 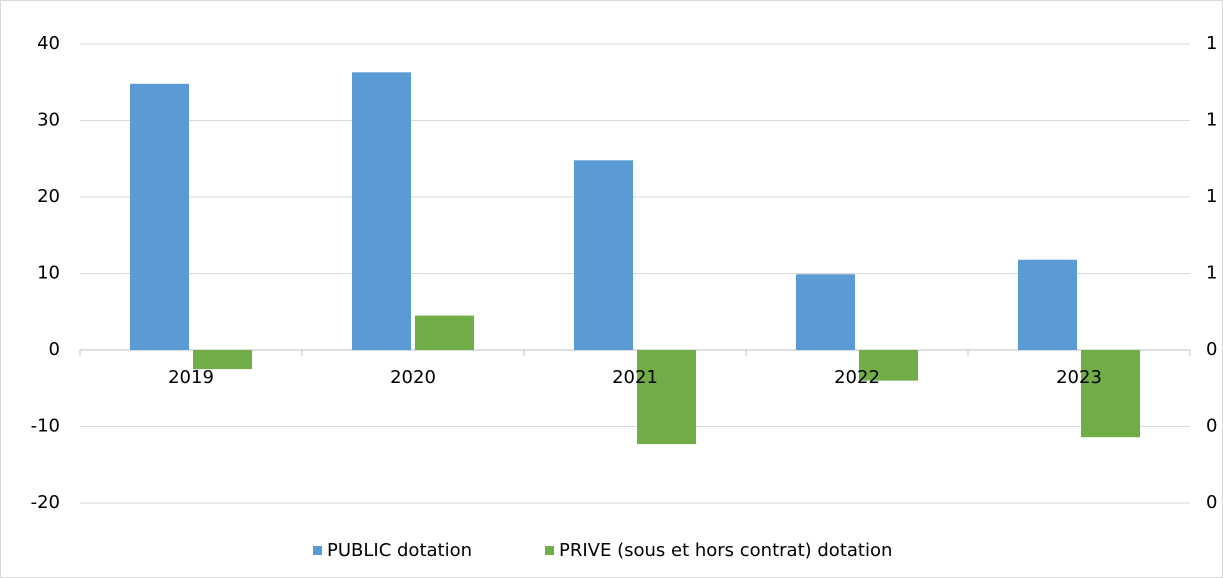 I want to click on x-tick-label: 2021, so click(x=635, y=377).